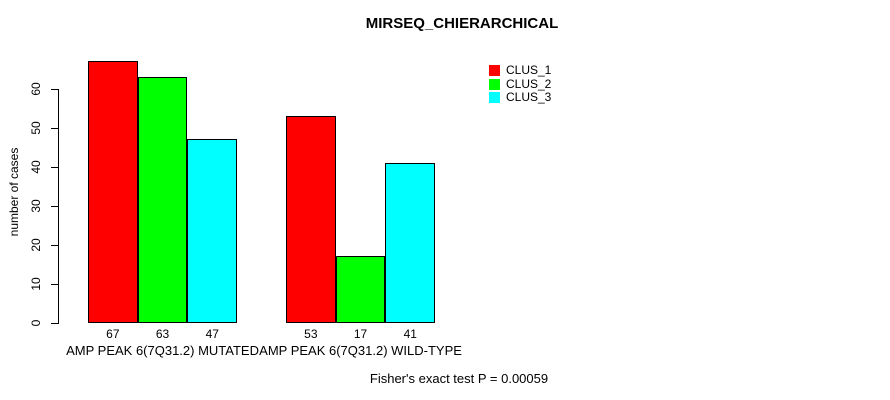 The width and height of the screenshot is (890, 400). Describe the element at coordinates (212, 334) in the screenshot. I see `bar-value-label: 47` at that location.